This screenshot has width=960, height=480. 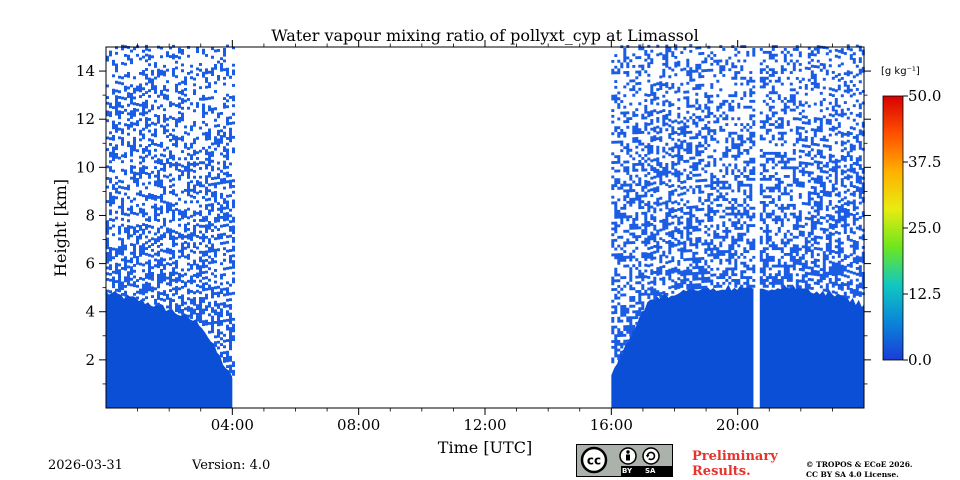 I want to click on colorbar-axis: 0.0 12.5 25.0 37.5 50.0, so click(x=922, y=228).